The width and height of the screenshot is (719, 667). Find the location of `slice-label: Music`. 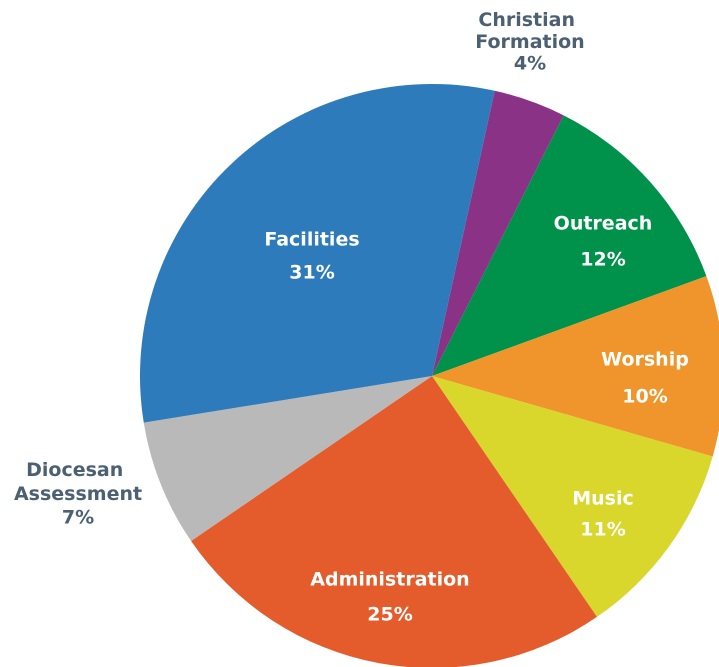

slice-label: Music is located at coordinates (603, 499).